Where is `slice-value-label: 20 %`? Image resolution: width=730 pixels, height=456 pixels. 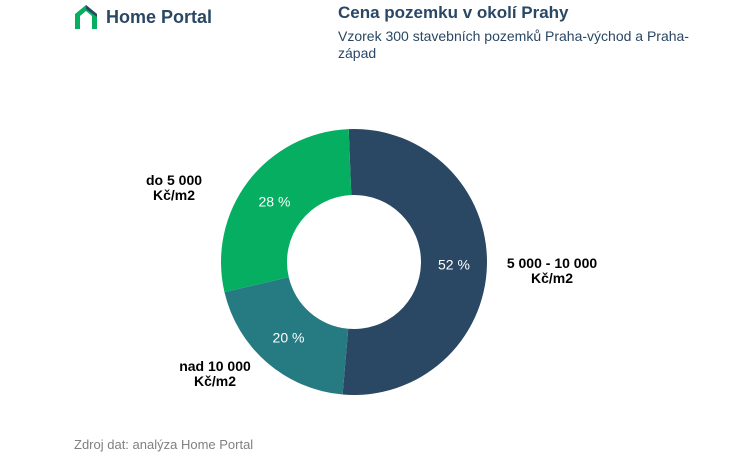
slice-value-label: 20 % is located at coordinates (289, 338).